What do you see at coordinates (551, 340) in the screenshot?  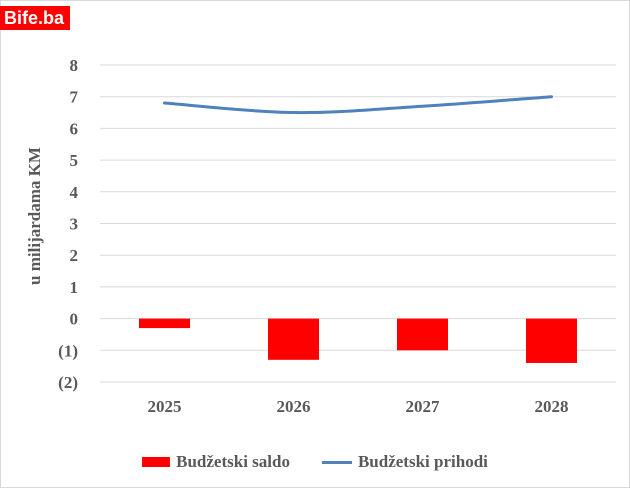 I see `bar-2028` at bounding box center [551, 340].